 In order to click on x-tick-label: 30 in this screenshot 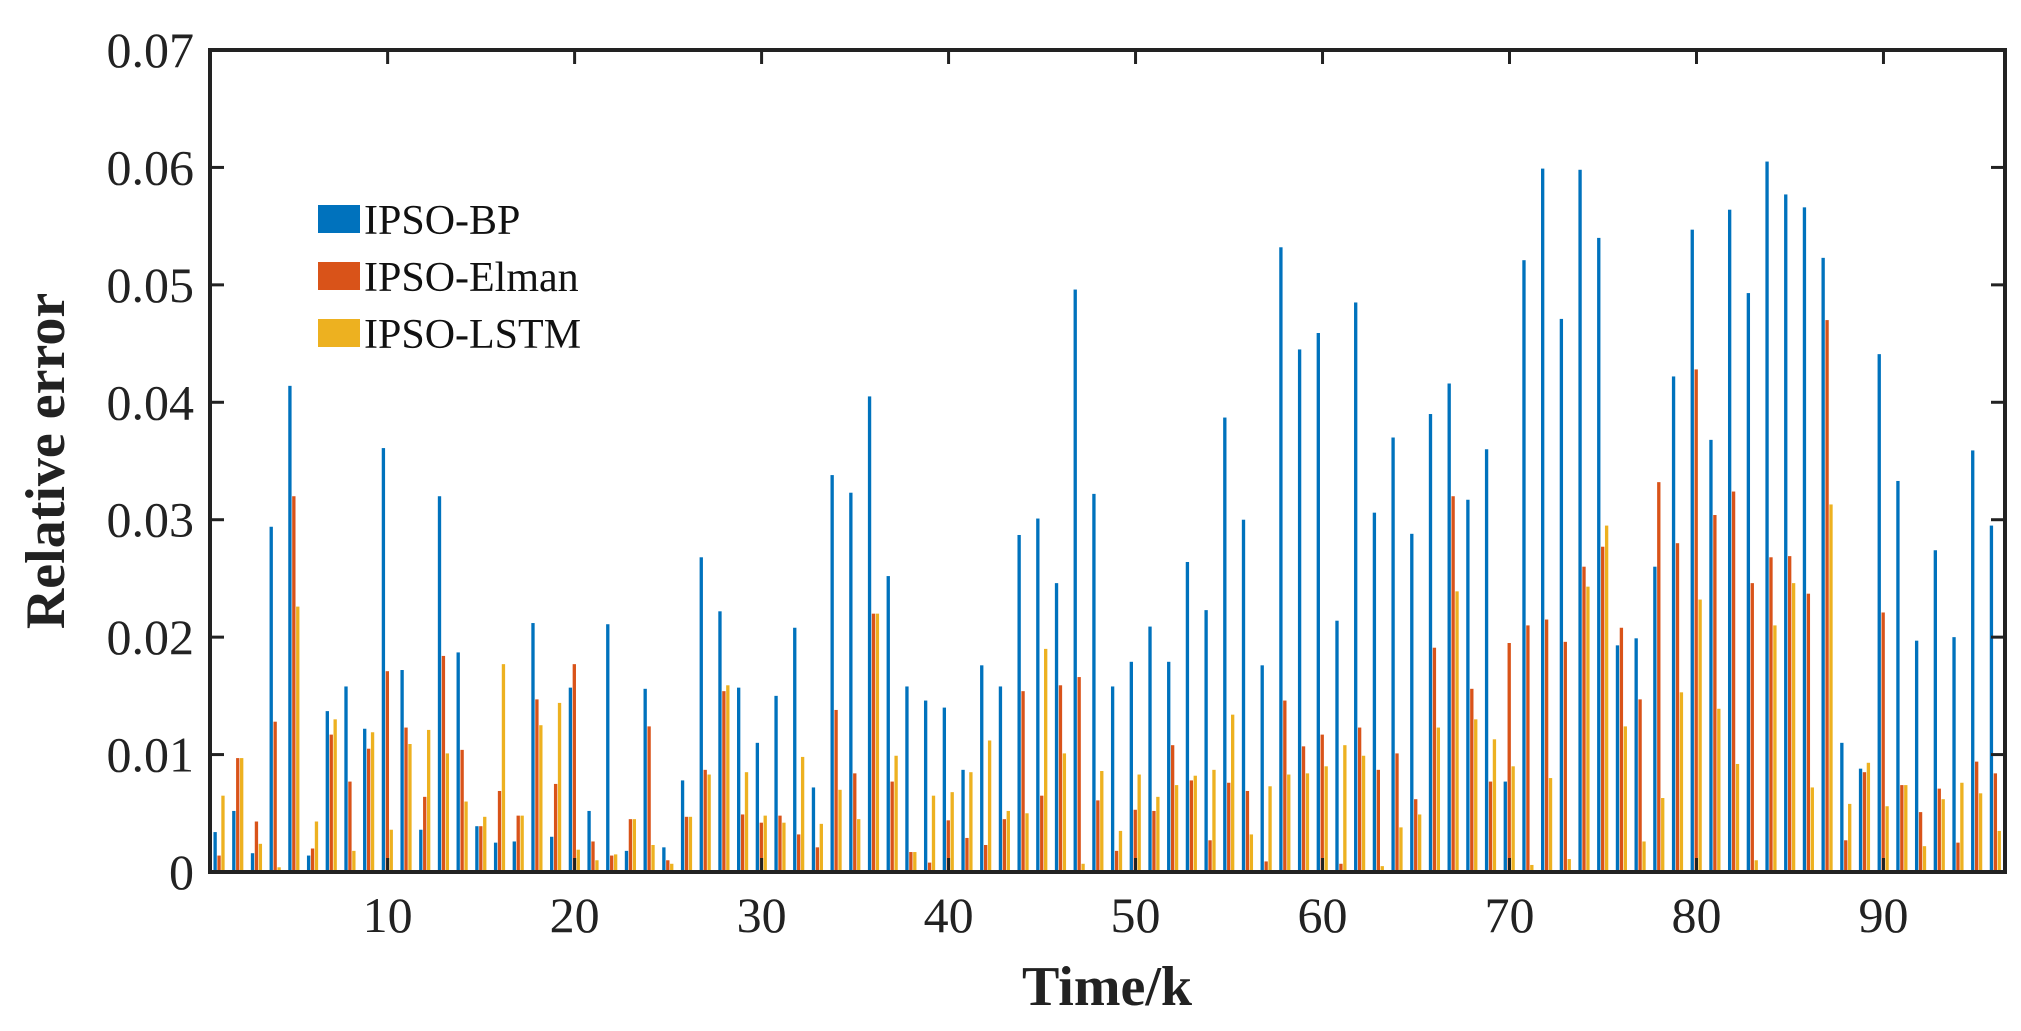, I will do `click(762, 915)`.